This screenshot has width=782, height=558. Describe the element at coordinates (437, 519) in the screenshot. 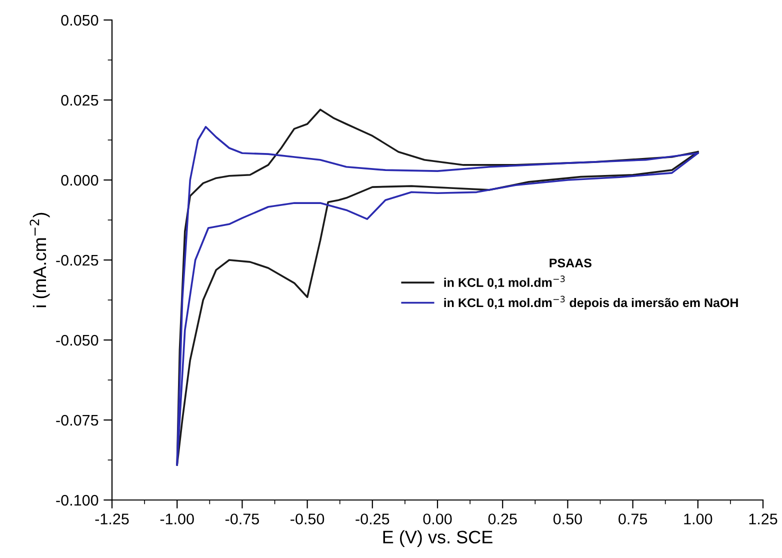

I see `x-tick-label: 0.00` at that location.